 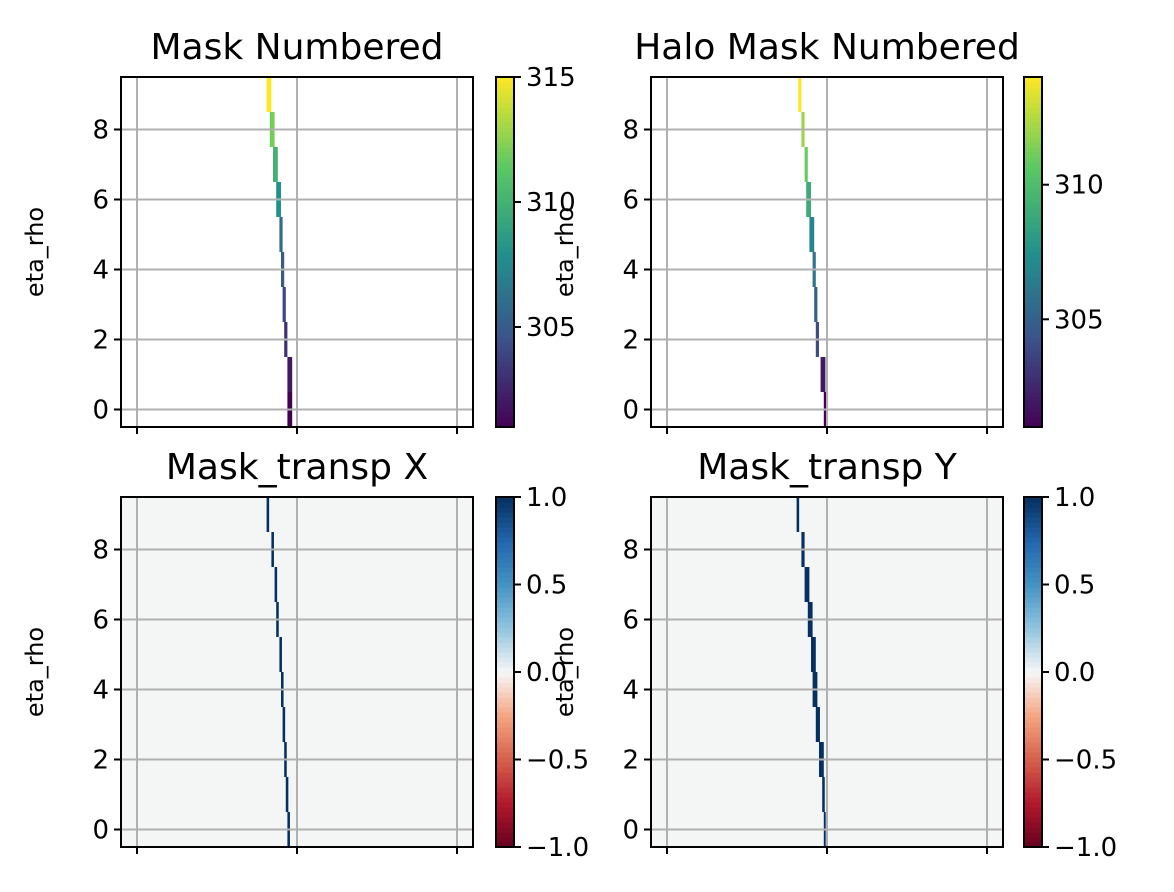 What do you see at coordinates (1074, 586) in the screenshot?
I see `colorbar-tick-label: 0.5` at bounding box center [1074, 586].